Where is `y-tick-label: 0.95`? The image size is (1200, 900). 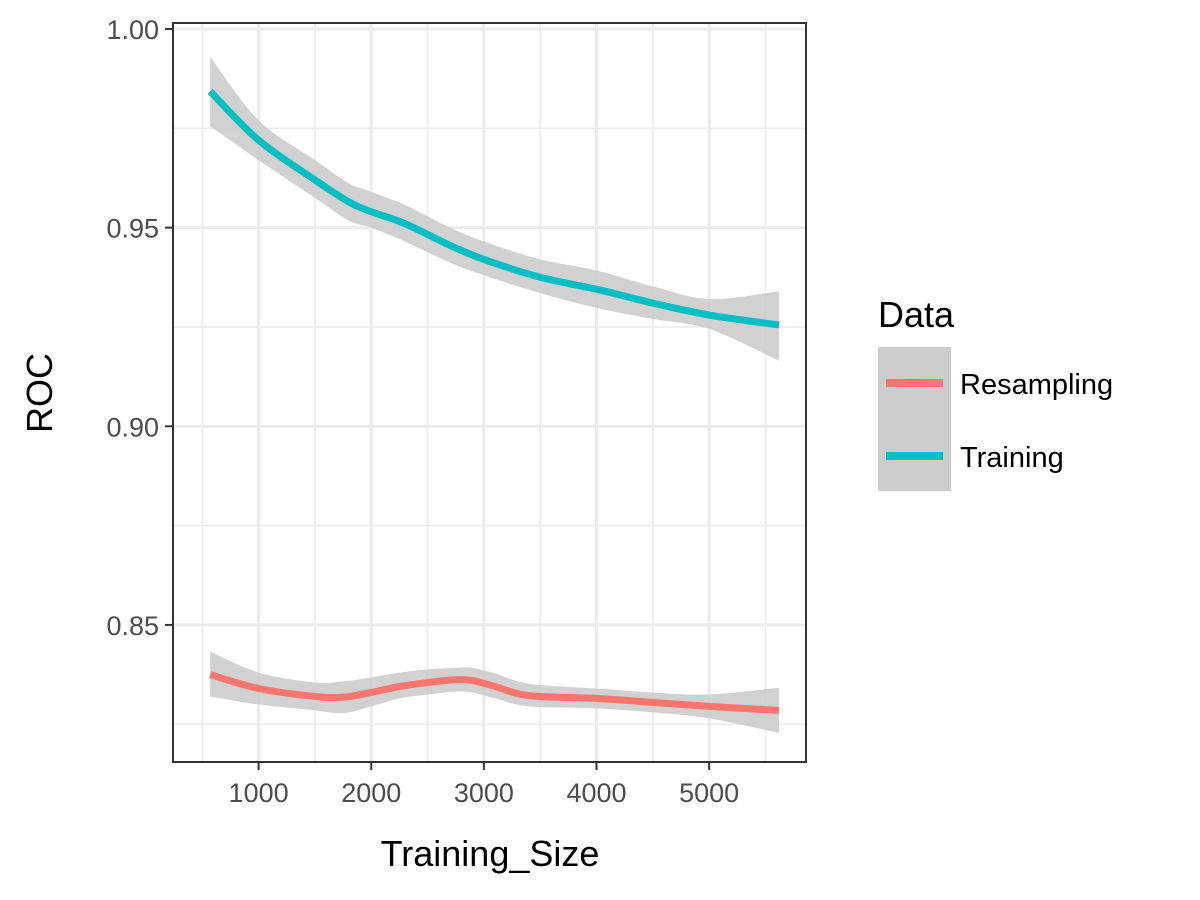 y-tick-label: 0.95 is located at coordinates (132, 229).